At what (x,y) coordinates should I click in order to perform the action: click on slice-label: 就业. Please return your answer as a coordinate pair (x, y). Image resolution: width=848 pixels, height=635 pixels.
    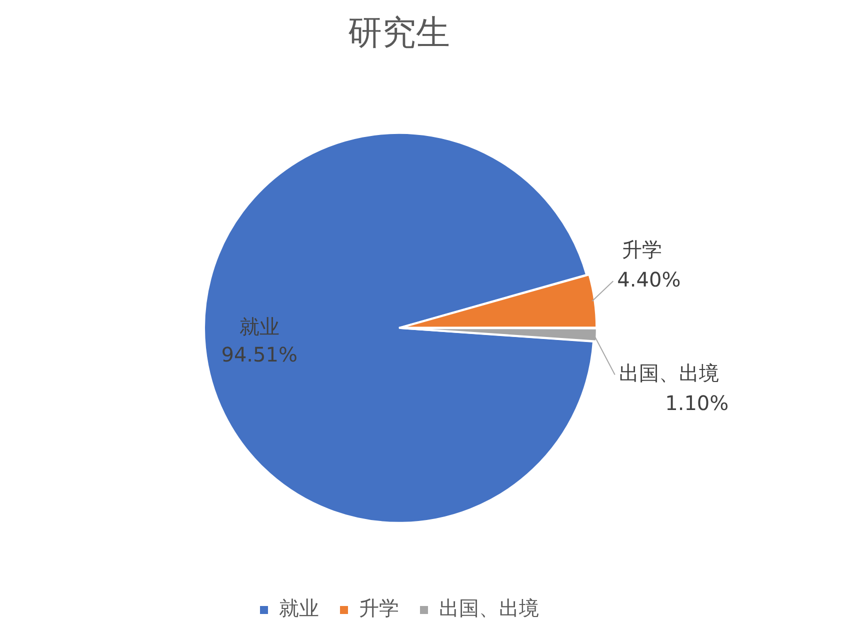
    Looking at the image, I should click on (259, 326).